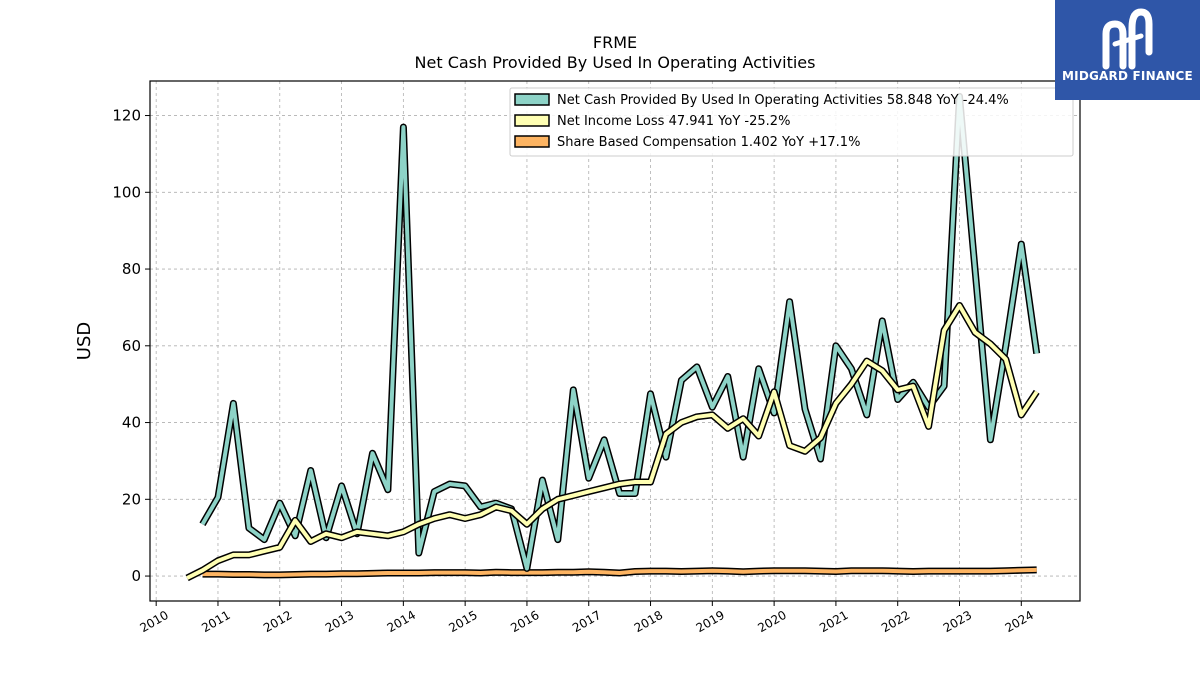 The width and height of the screenshot is (1200, 675). I want to click on y-axis: 0 20 40 60 80 100 120, so click(131, 346).